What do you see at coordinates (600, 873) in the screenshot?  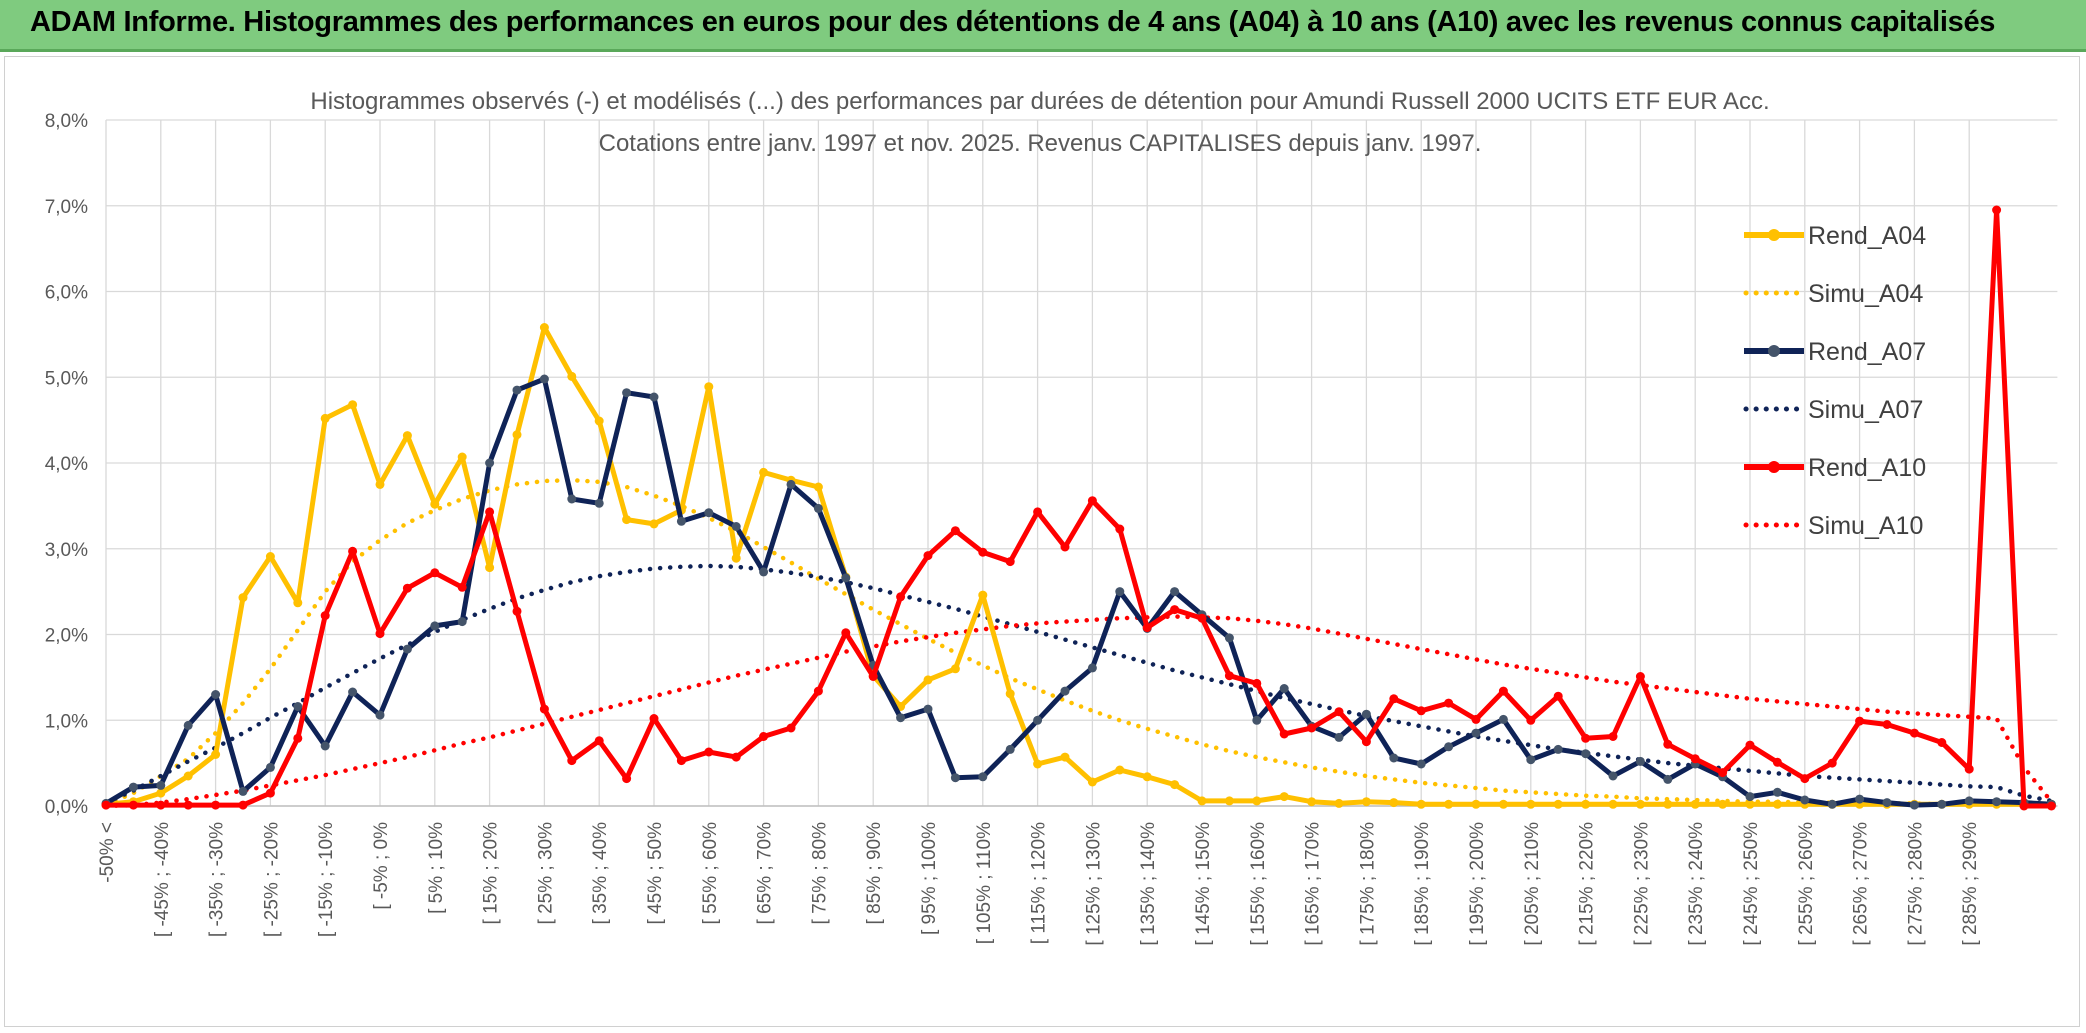 I see `x-tick-label: [ 35% ; 40%` at bounding box center [600, 873].